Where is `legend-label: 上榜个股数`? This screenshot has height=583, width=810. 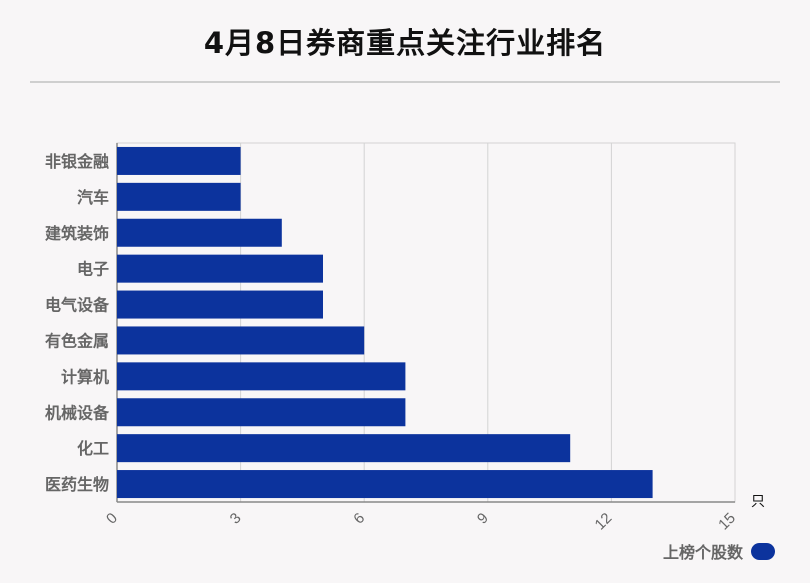 legend-label: 上榜个股数 is located at coordinates (702, 552).